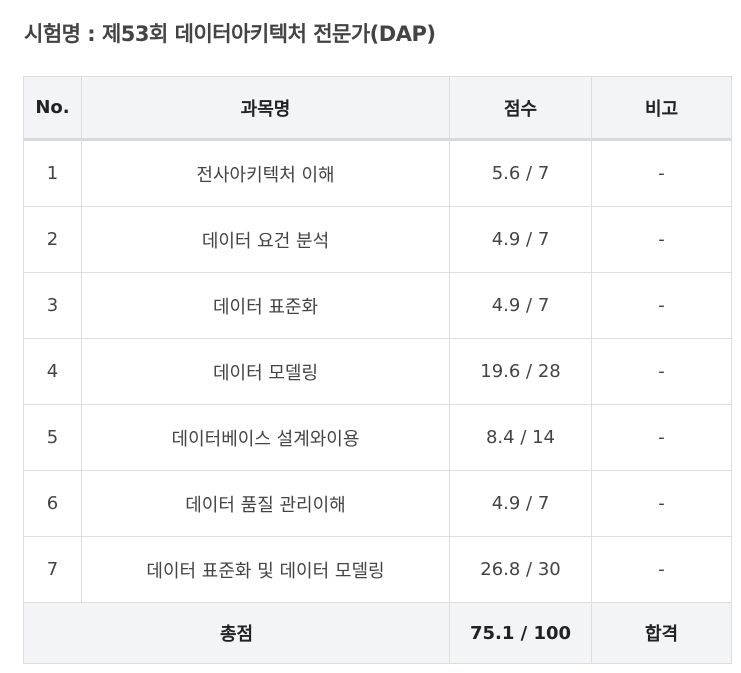 Image resolution: width=741 pixels, height=673 pixels. I want to click on table-row: 4 데이터 모델링 19.6 / 28 -, so click(377, 371).